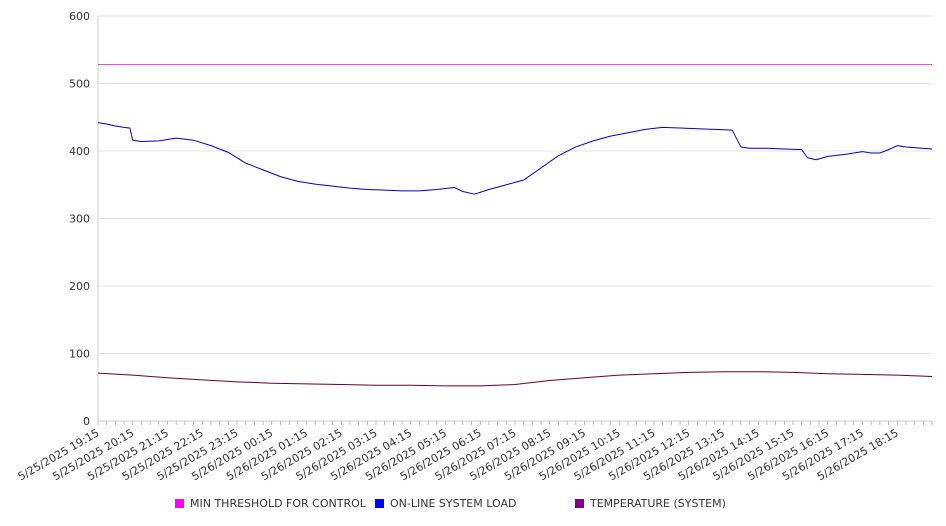 This screenshot has width=946, height=526. I want to click on y-tick-label-0: 0, so click(86, 421).